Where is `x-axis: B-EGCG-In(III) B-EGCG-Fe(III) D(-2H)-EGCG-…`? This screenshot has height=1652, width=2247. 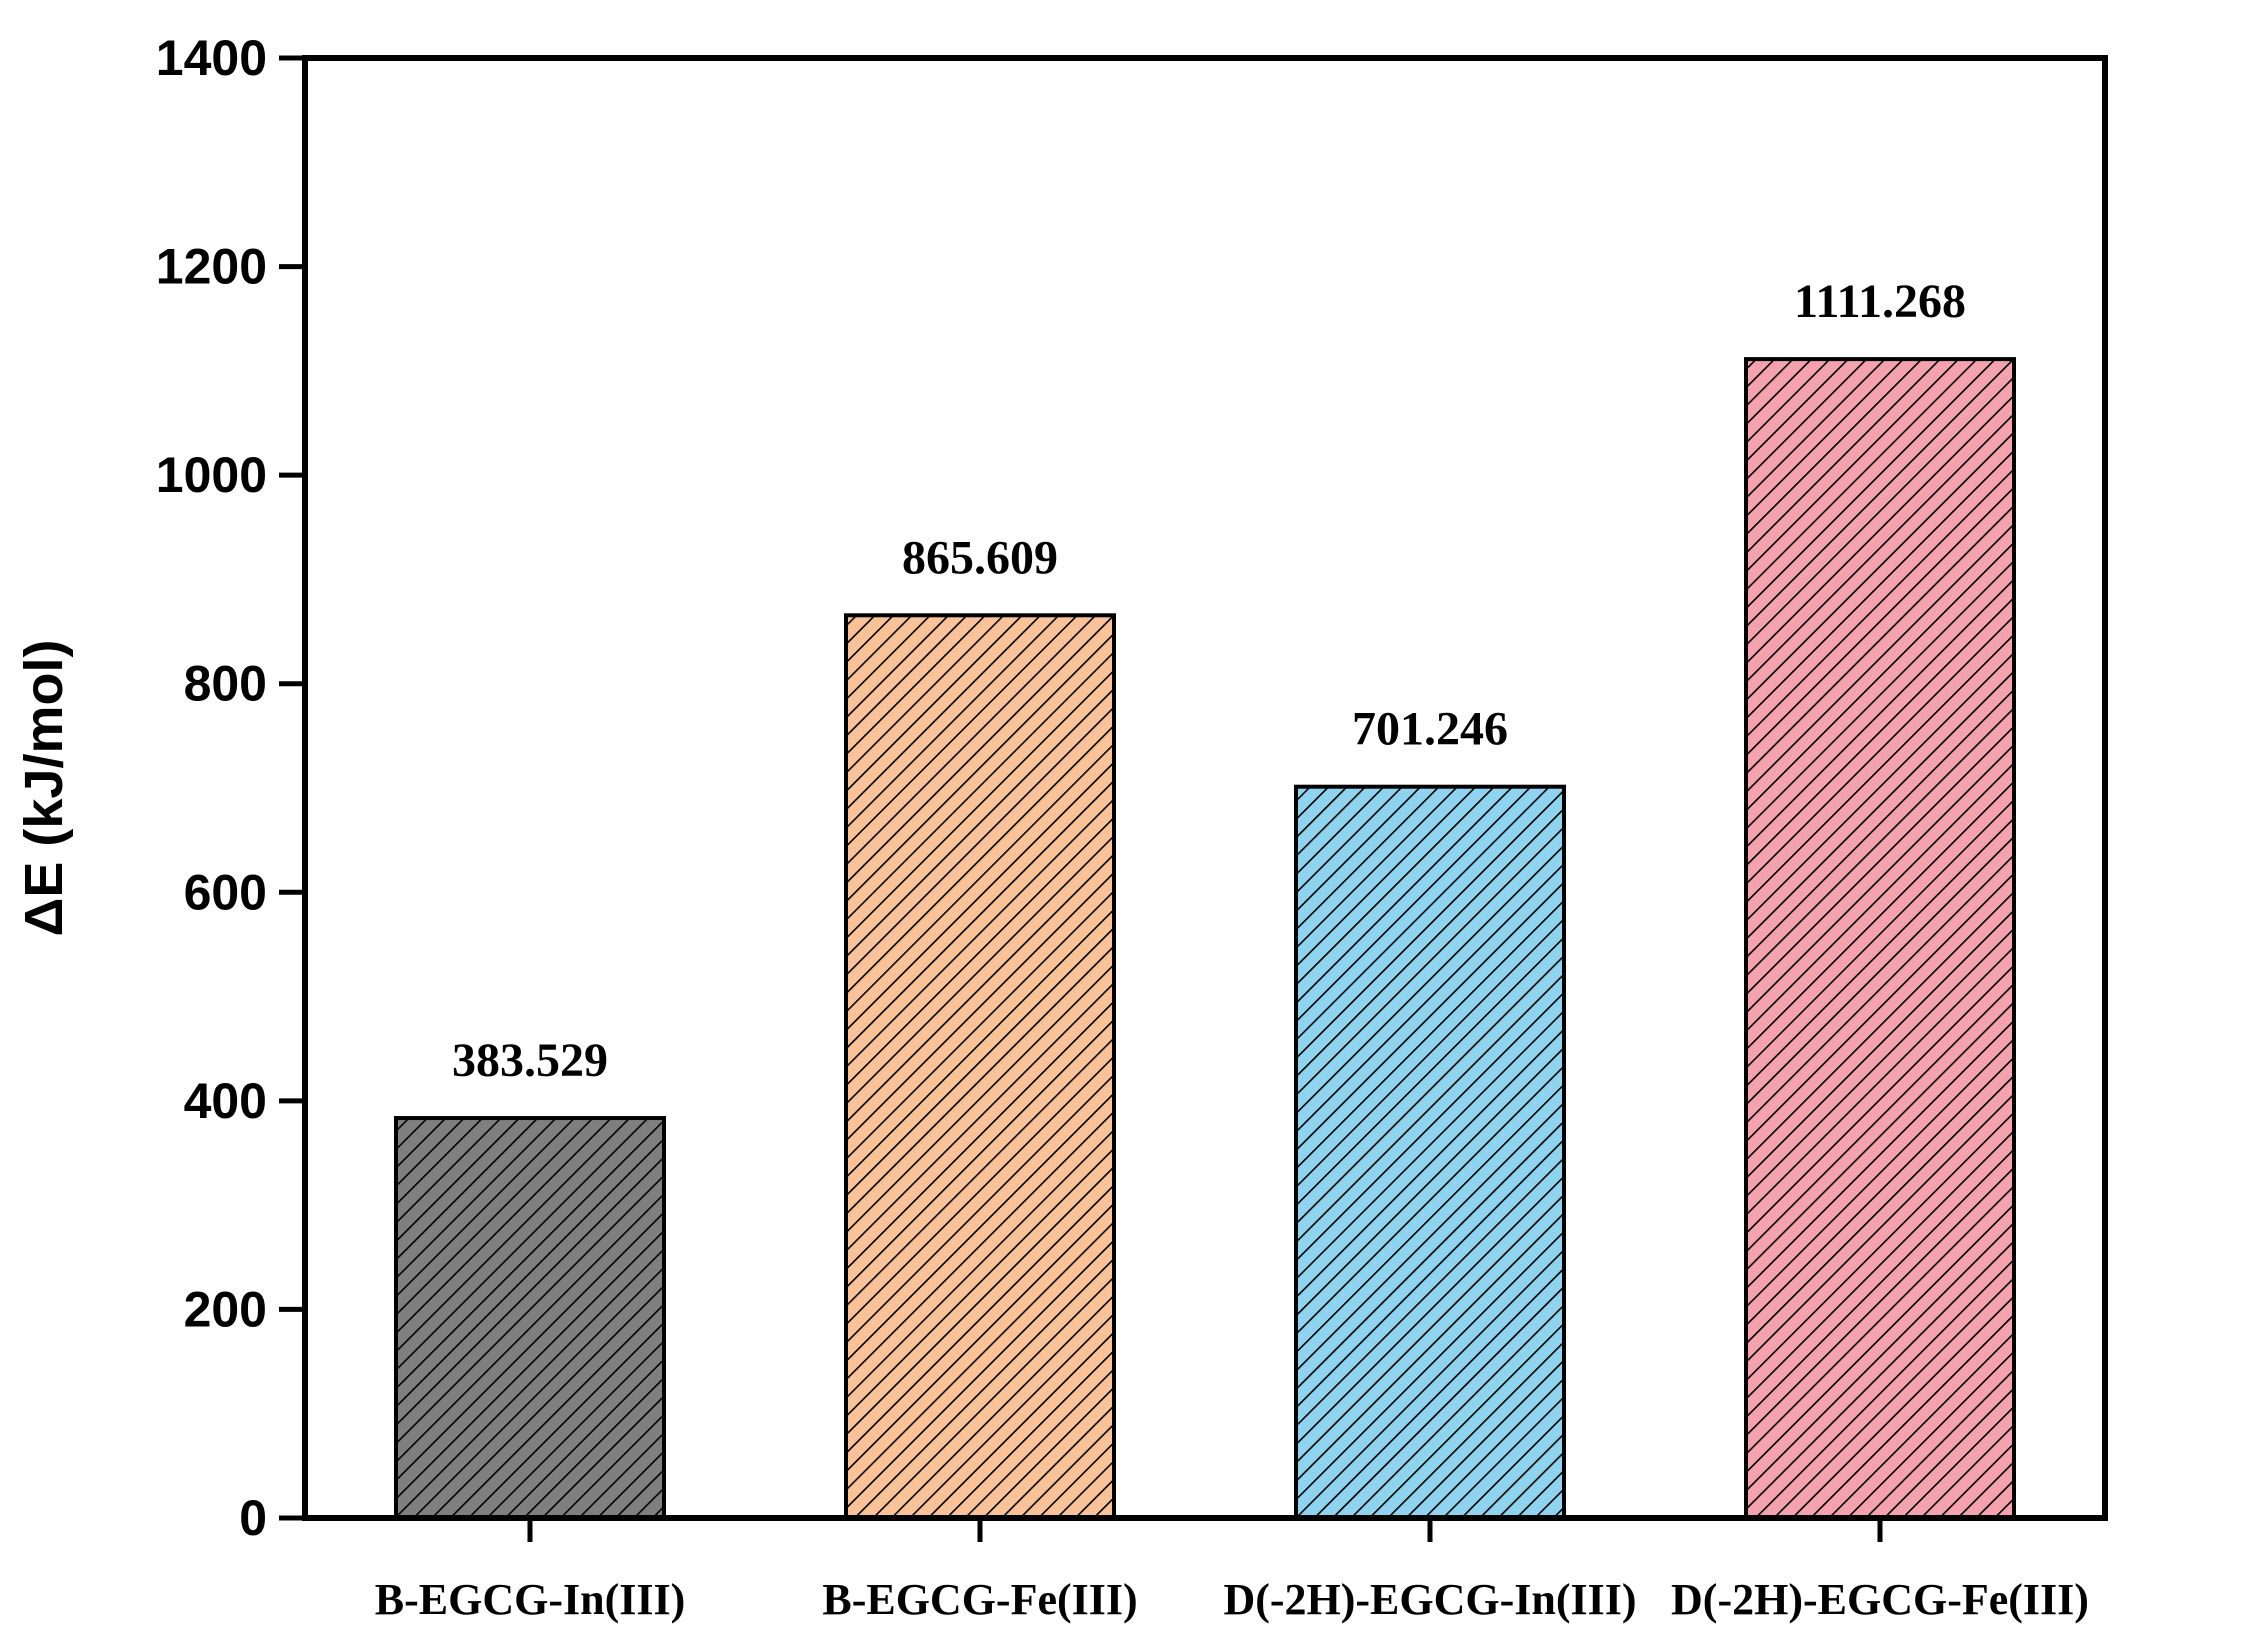
x-axis: B-EGCG-In(III) B-EGCG-Fe(III) D(-2H)-EGCG-… is located at coordinates (1232, 1571).